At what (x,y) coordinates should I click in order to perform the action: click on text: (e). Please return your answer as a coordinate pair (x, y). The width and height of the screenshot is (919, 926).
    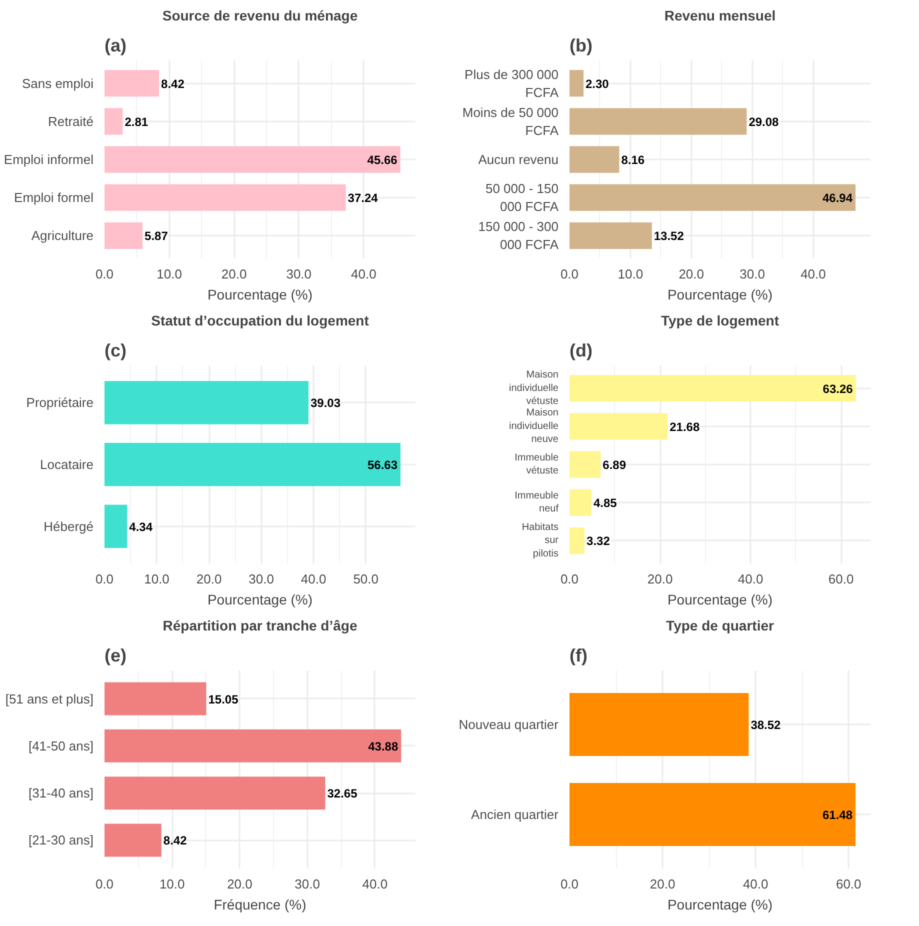
    Looking at the image, I should click on (115, 656).